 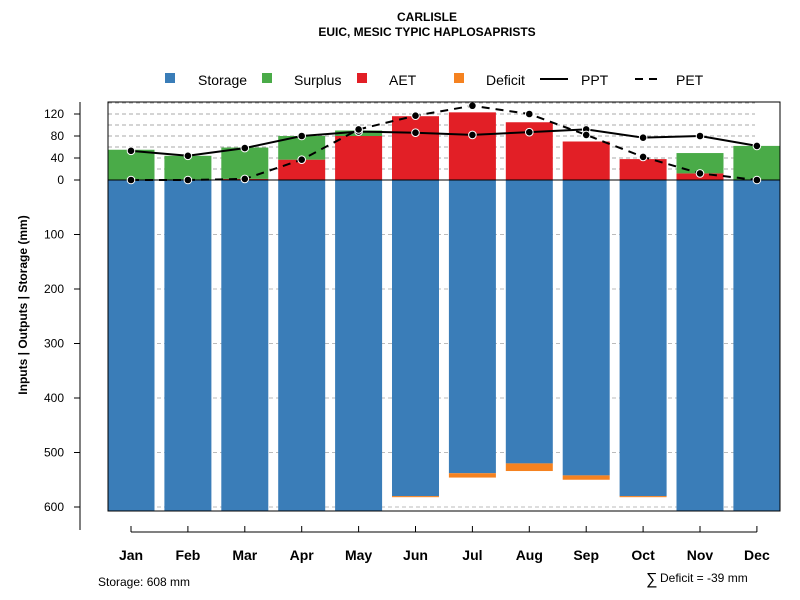 I want to click on x-tick-label: Nov, so click(x=700, y=555).